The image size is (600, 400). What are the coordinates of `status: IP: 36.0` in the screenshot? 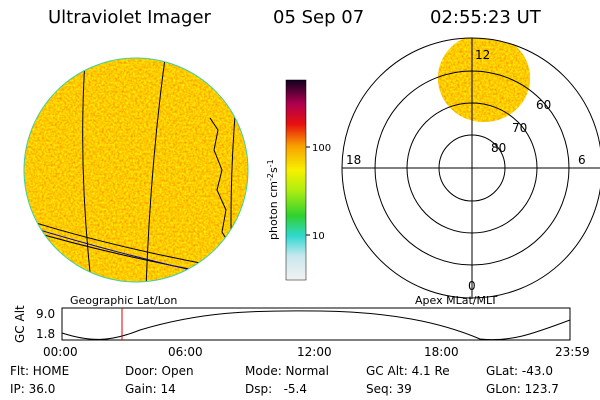 It's located at (32, 389).